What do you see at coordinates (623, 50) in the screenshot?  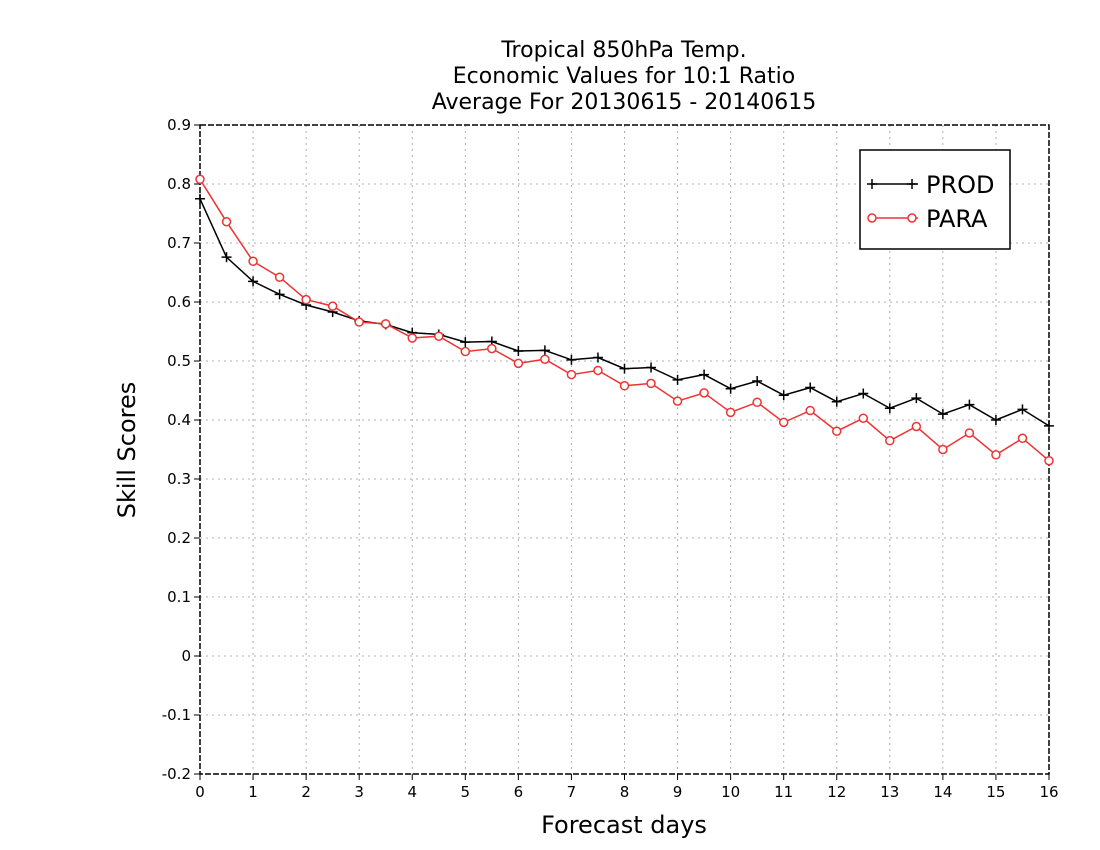 I see `title-line-1: Tropical 850hPa Temp.` at bounding box center [623, 50].